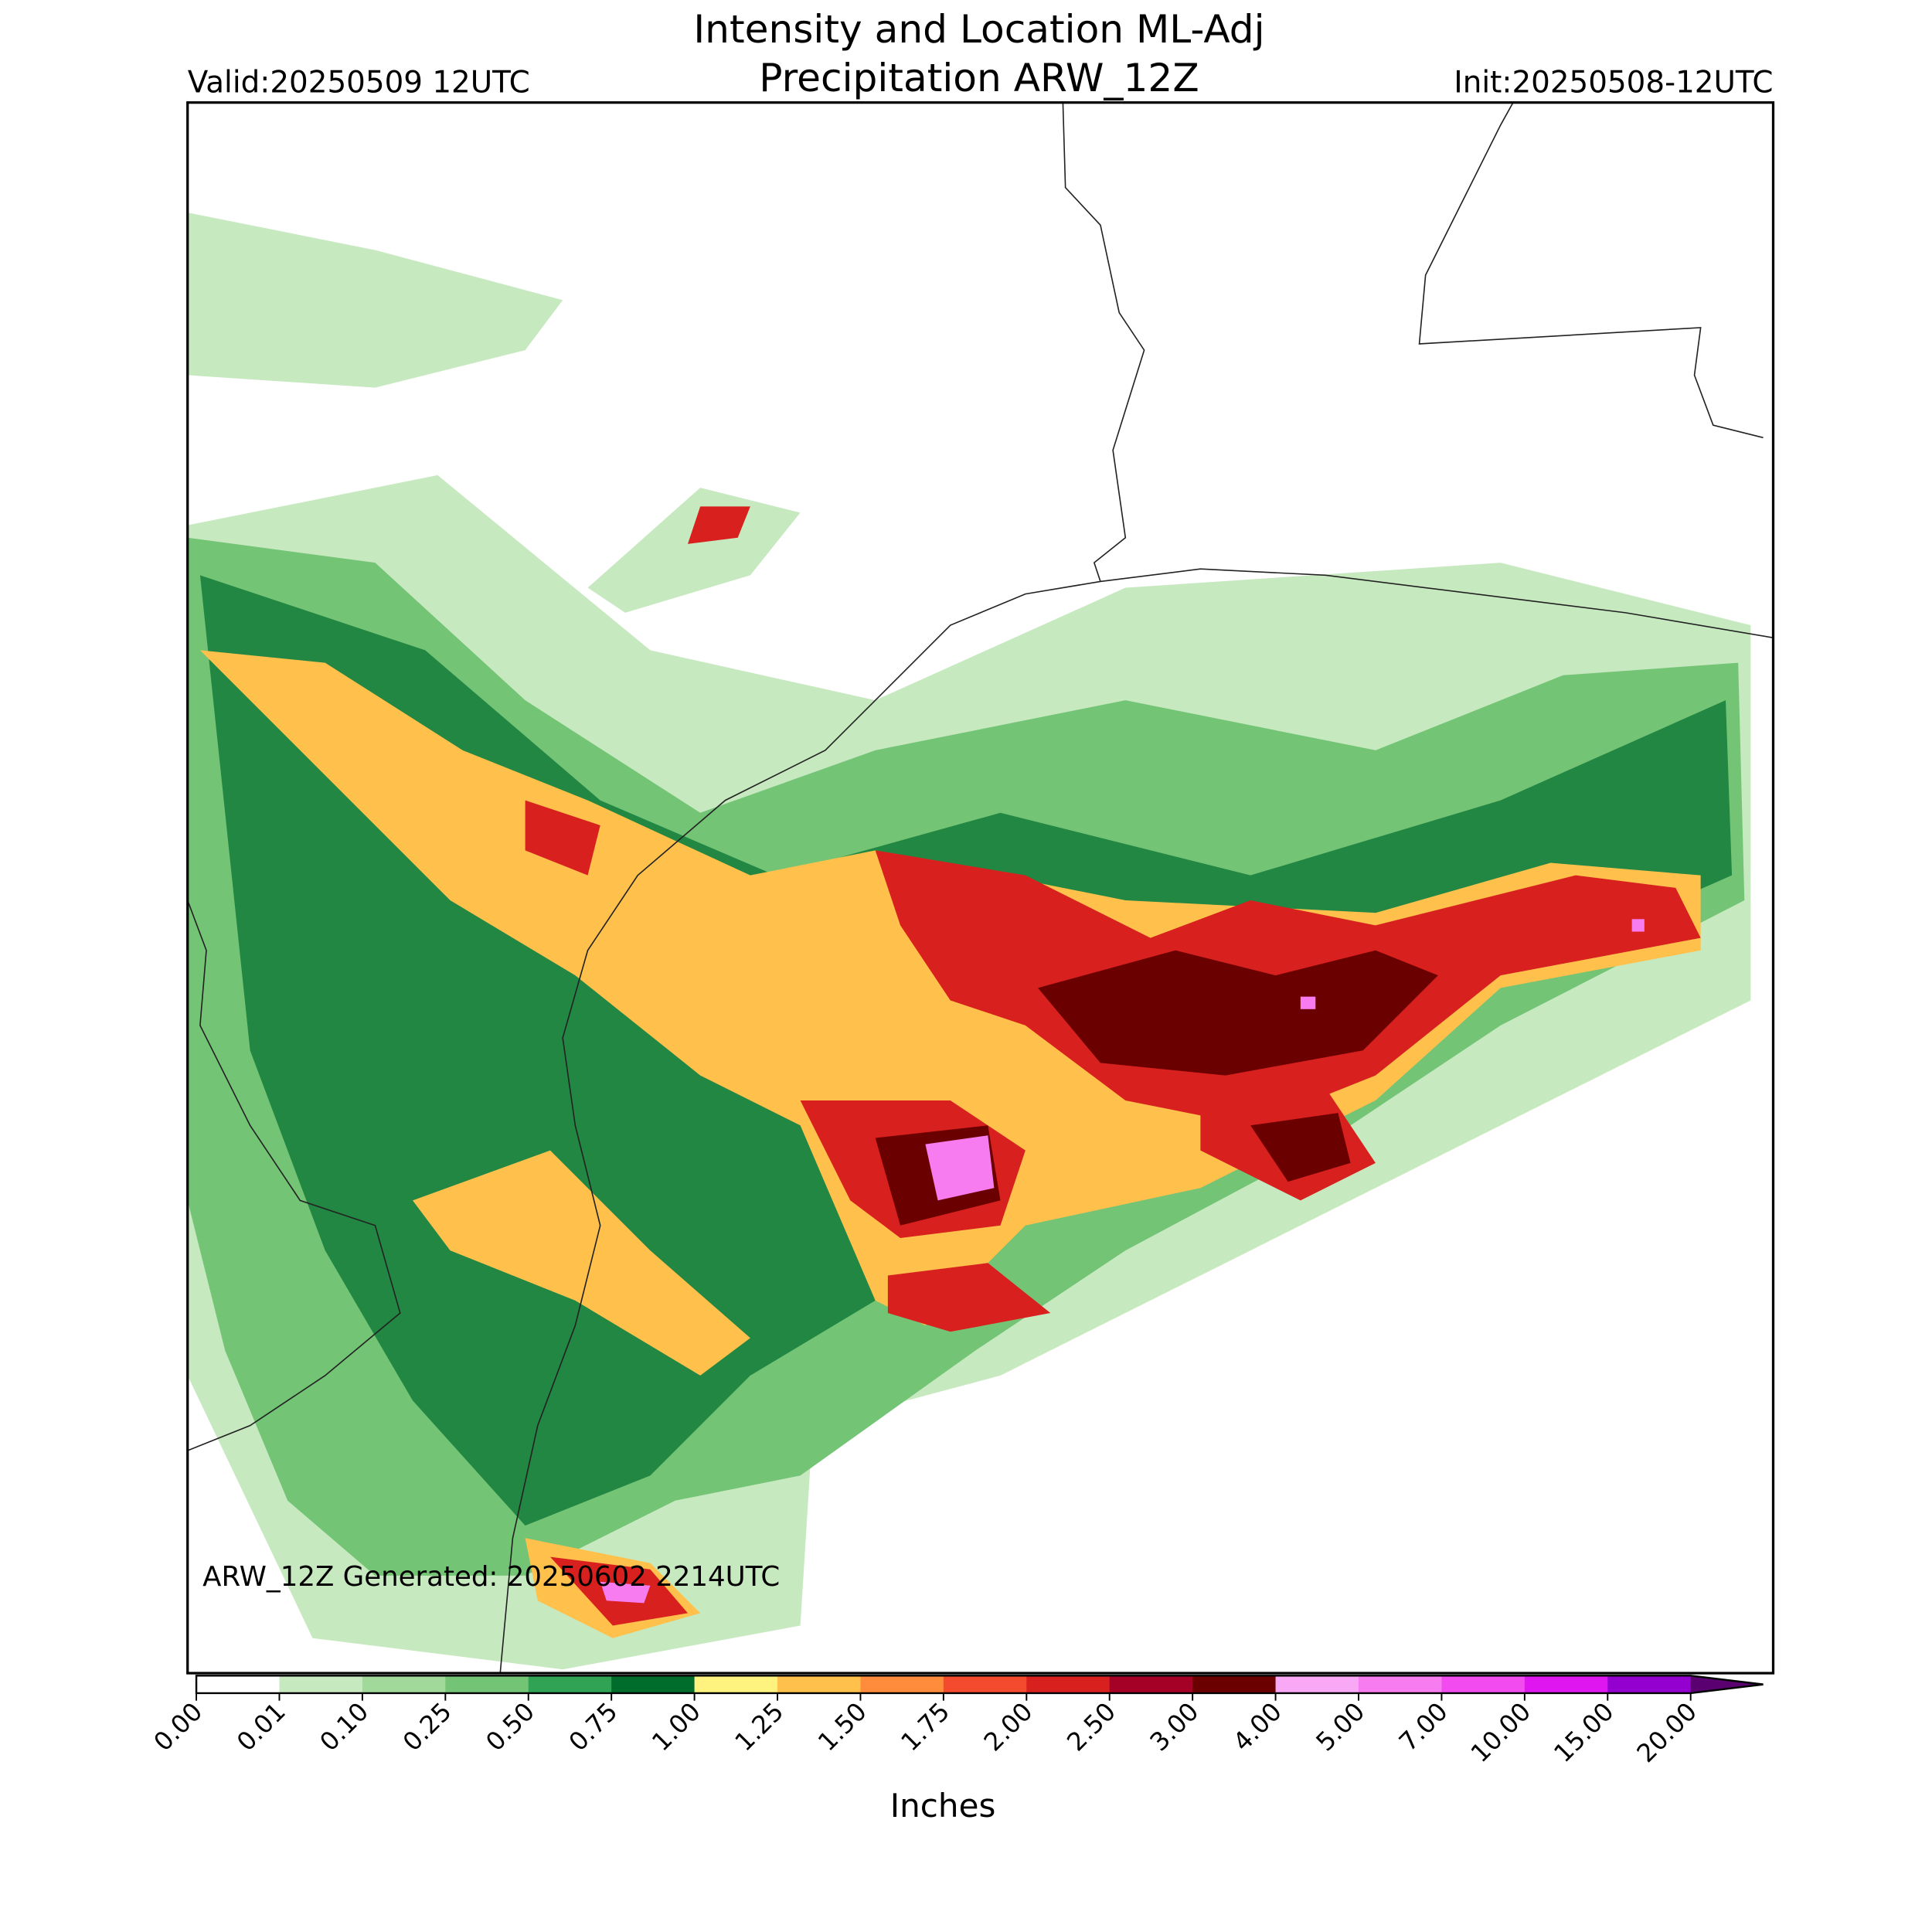  I want to click on colorbar-tick-label: 1.00, so click(676, 1727).